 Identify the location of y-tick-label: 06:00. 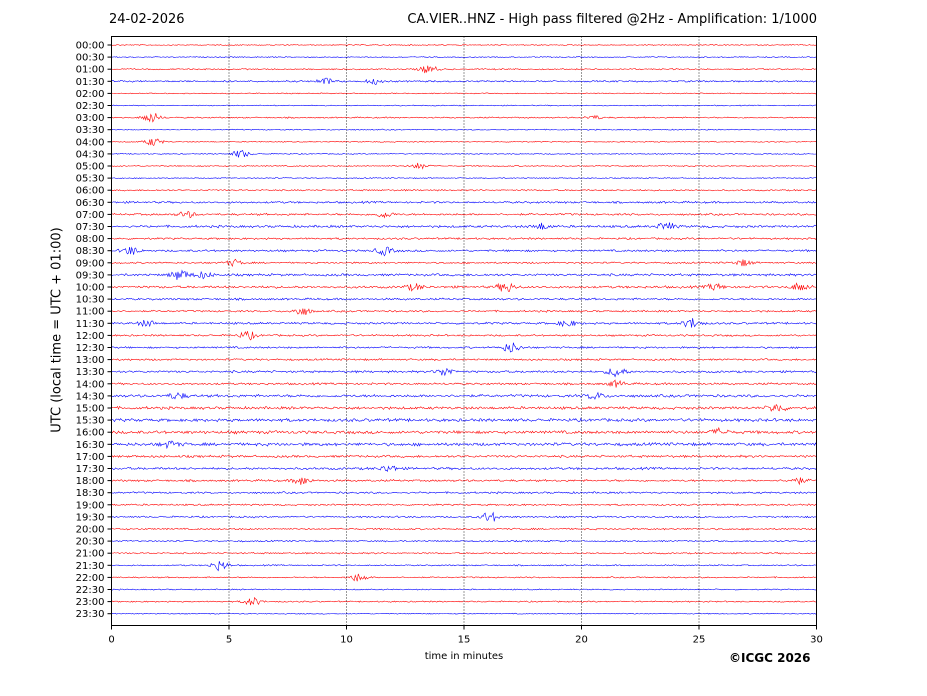
(90, 191).